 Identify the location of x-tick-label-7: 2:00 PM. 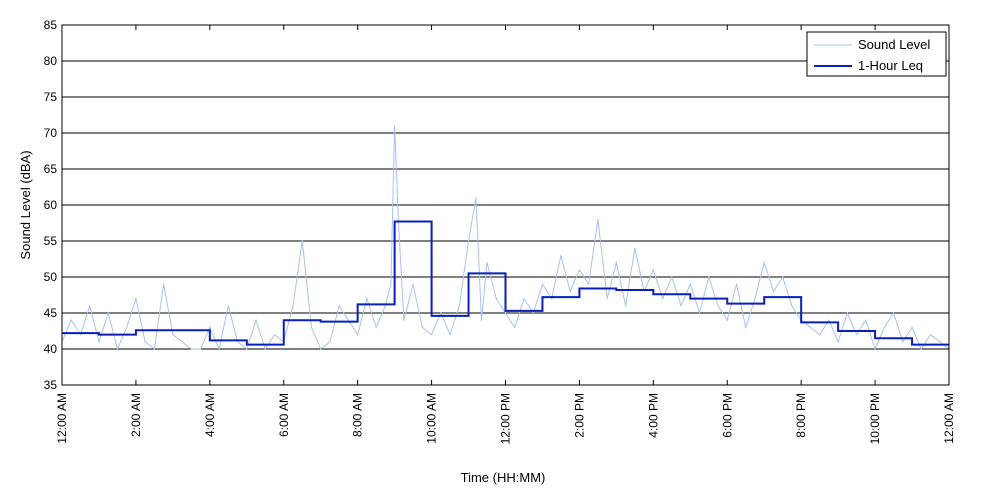
(579, 415).